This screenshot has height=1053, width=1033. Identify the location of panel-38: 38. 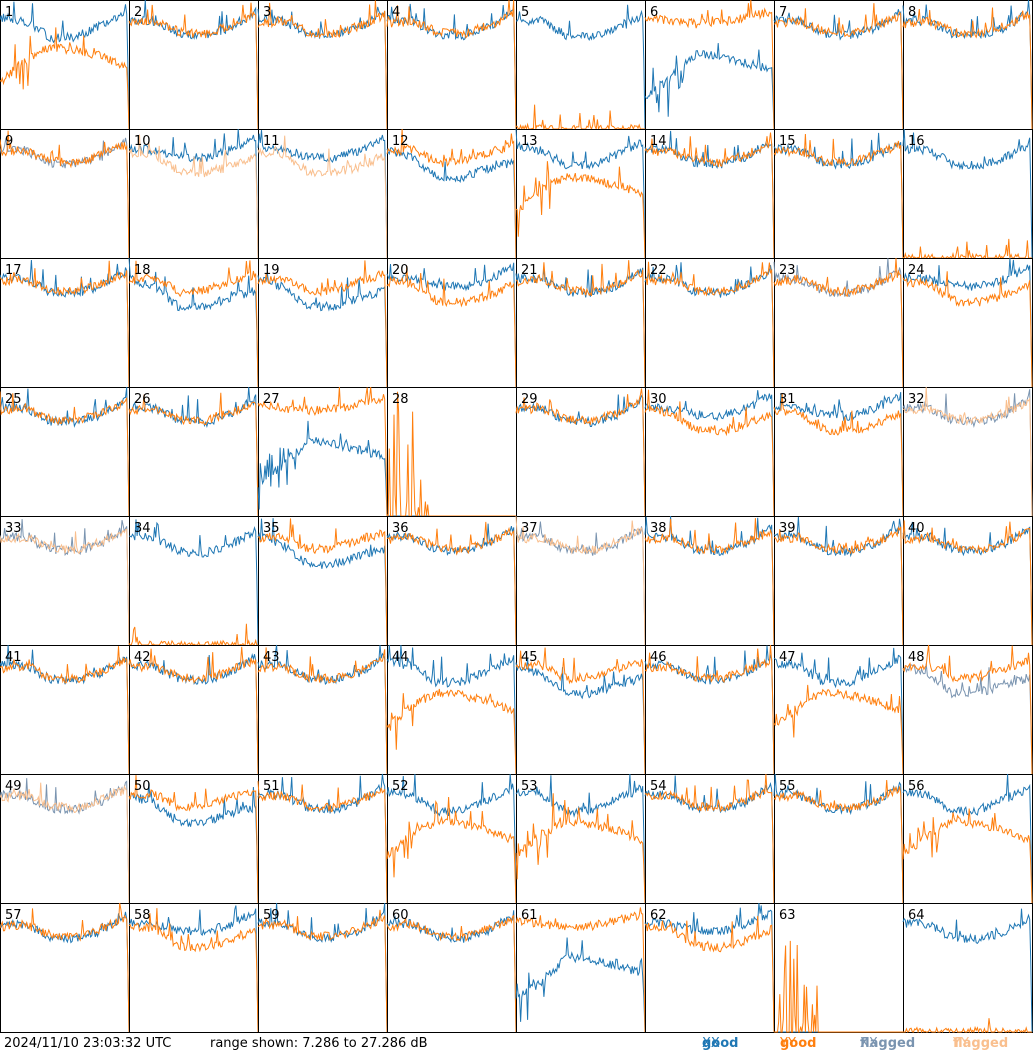
(709, 580).